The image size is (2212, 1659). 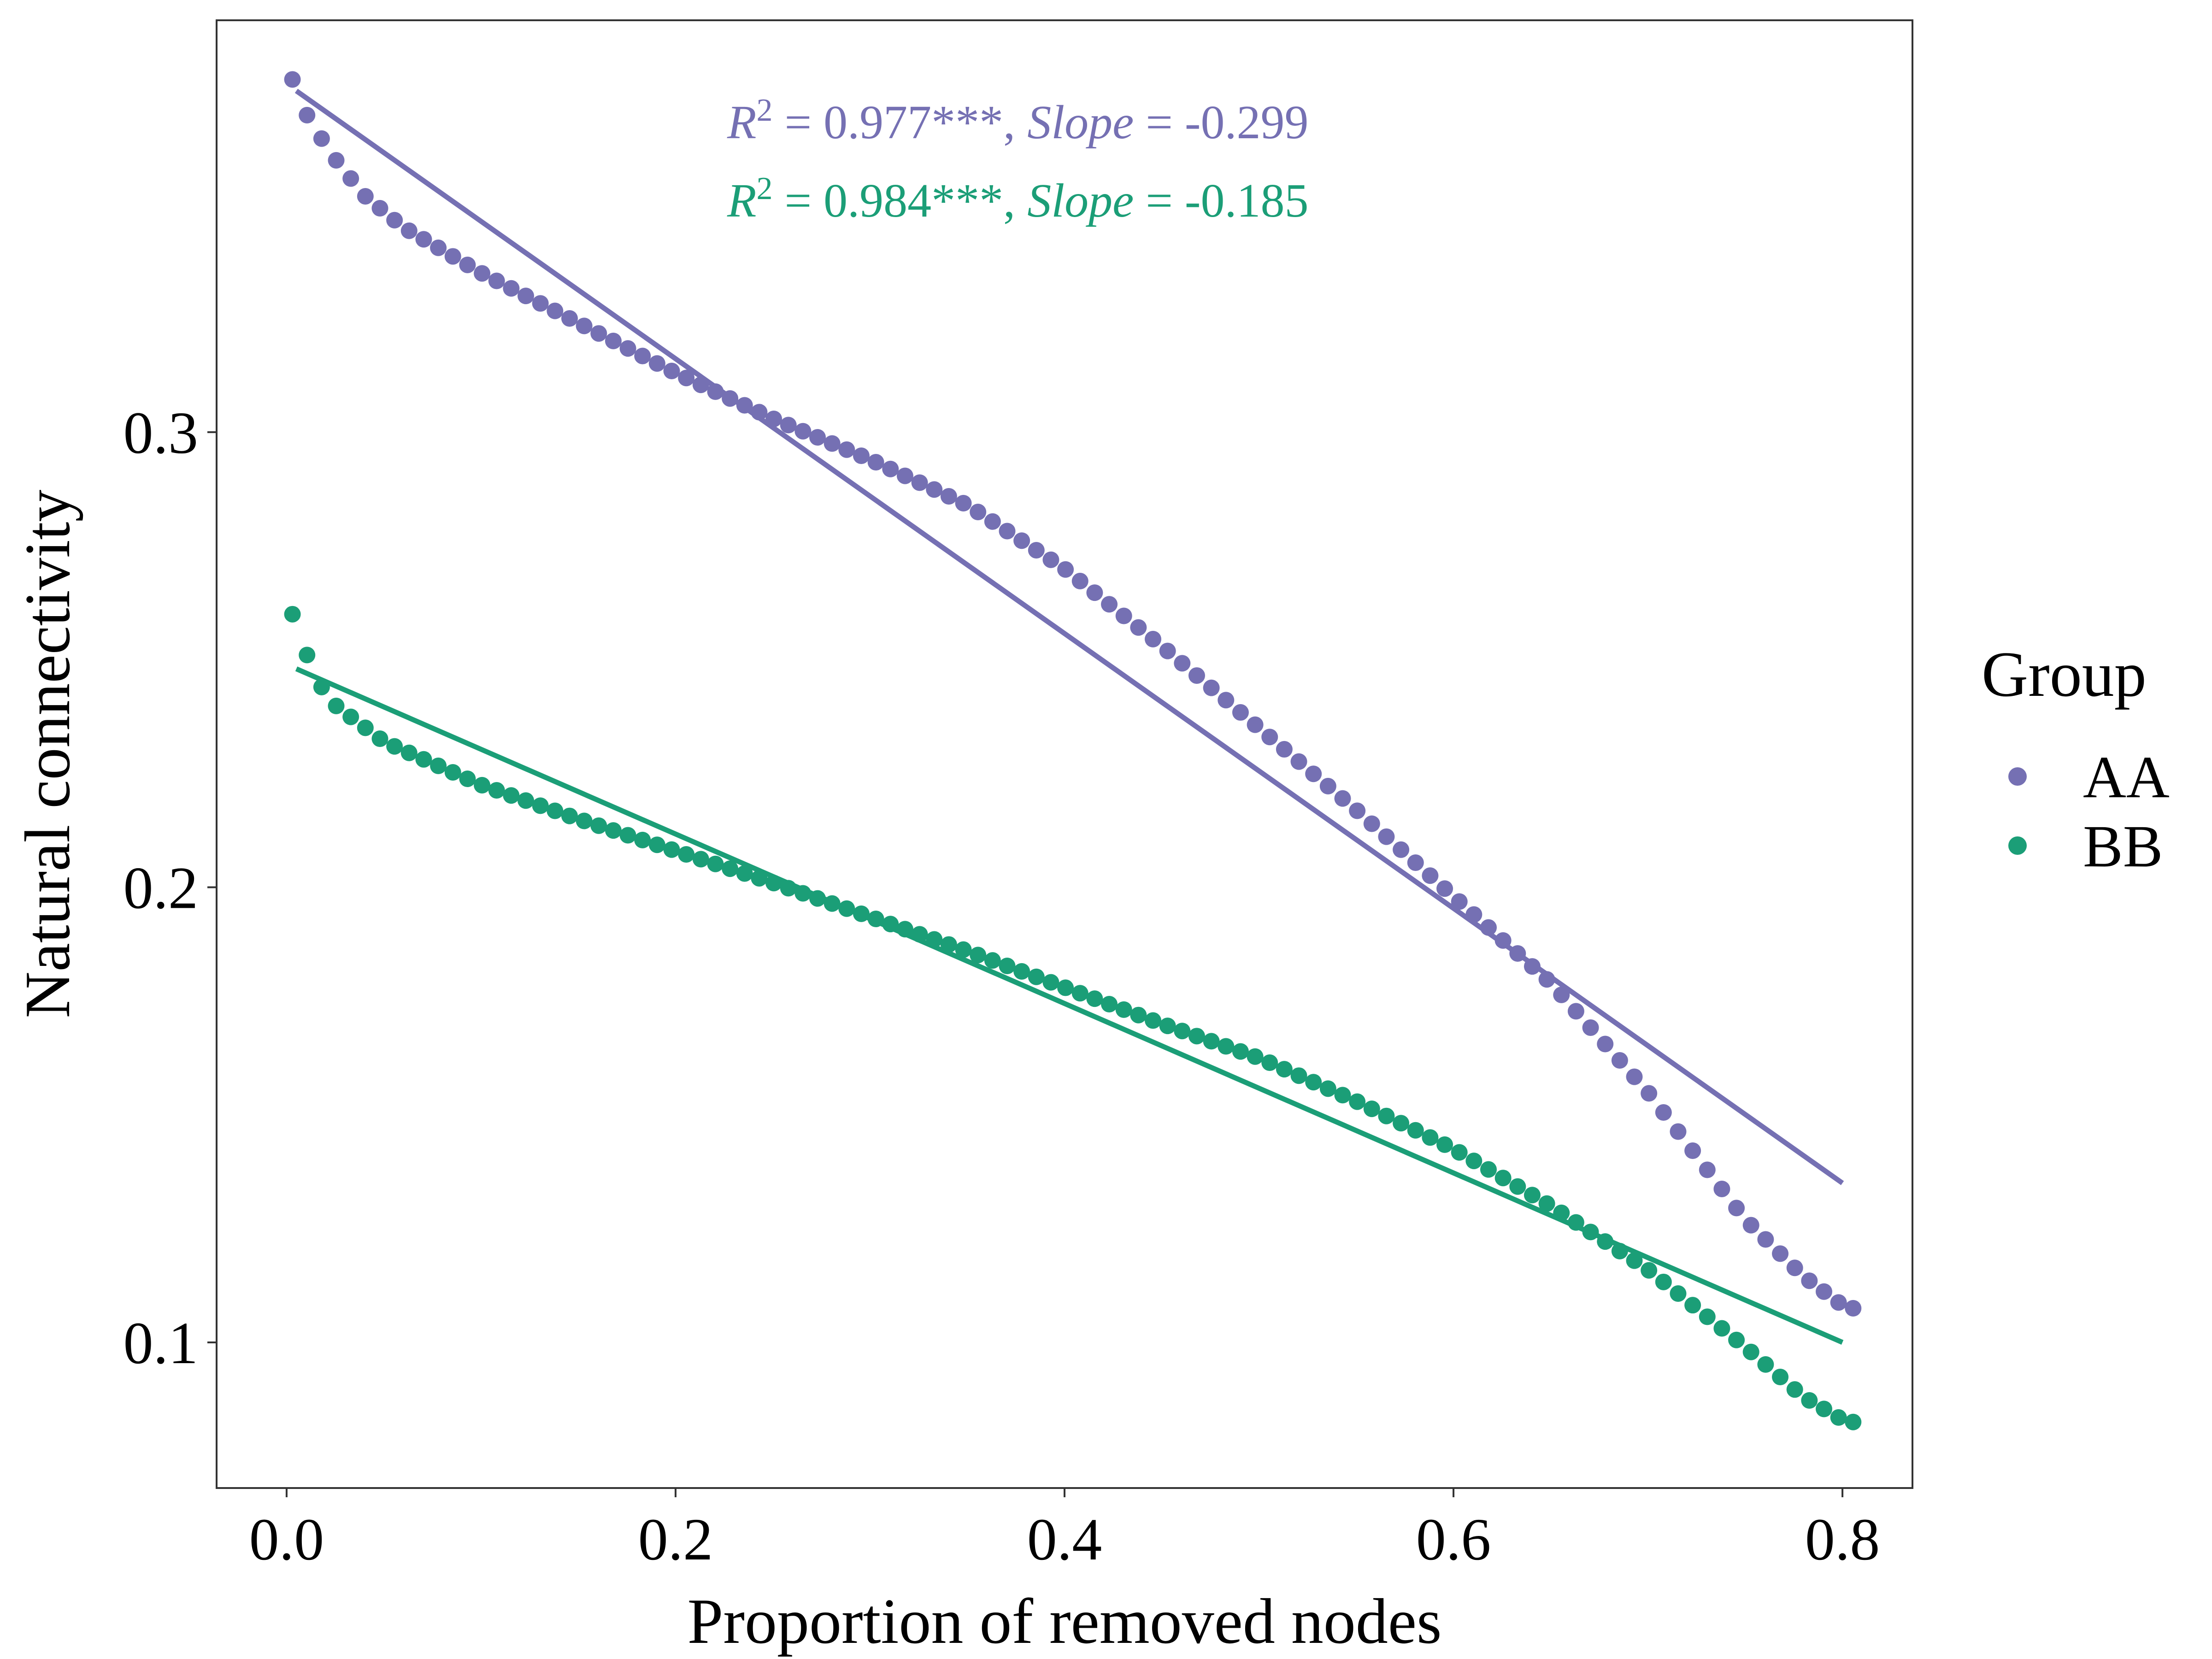 What do you see at coordinates (2123, 846) in the screenshot?
I see `legend-label-bb: BB` at bounding box center [2123, 846].